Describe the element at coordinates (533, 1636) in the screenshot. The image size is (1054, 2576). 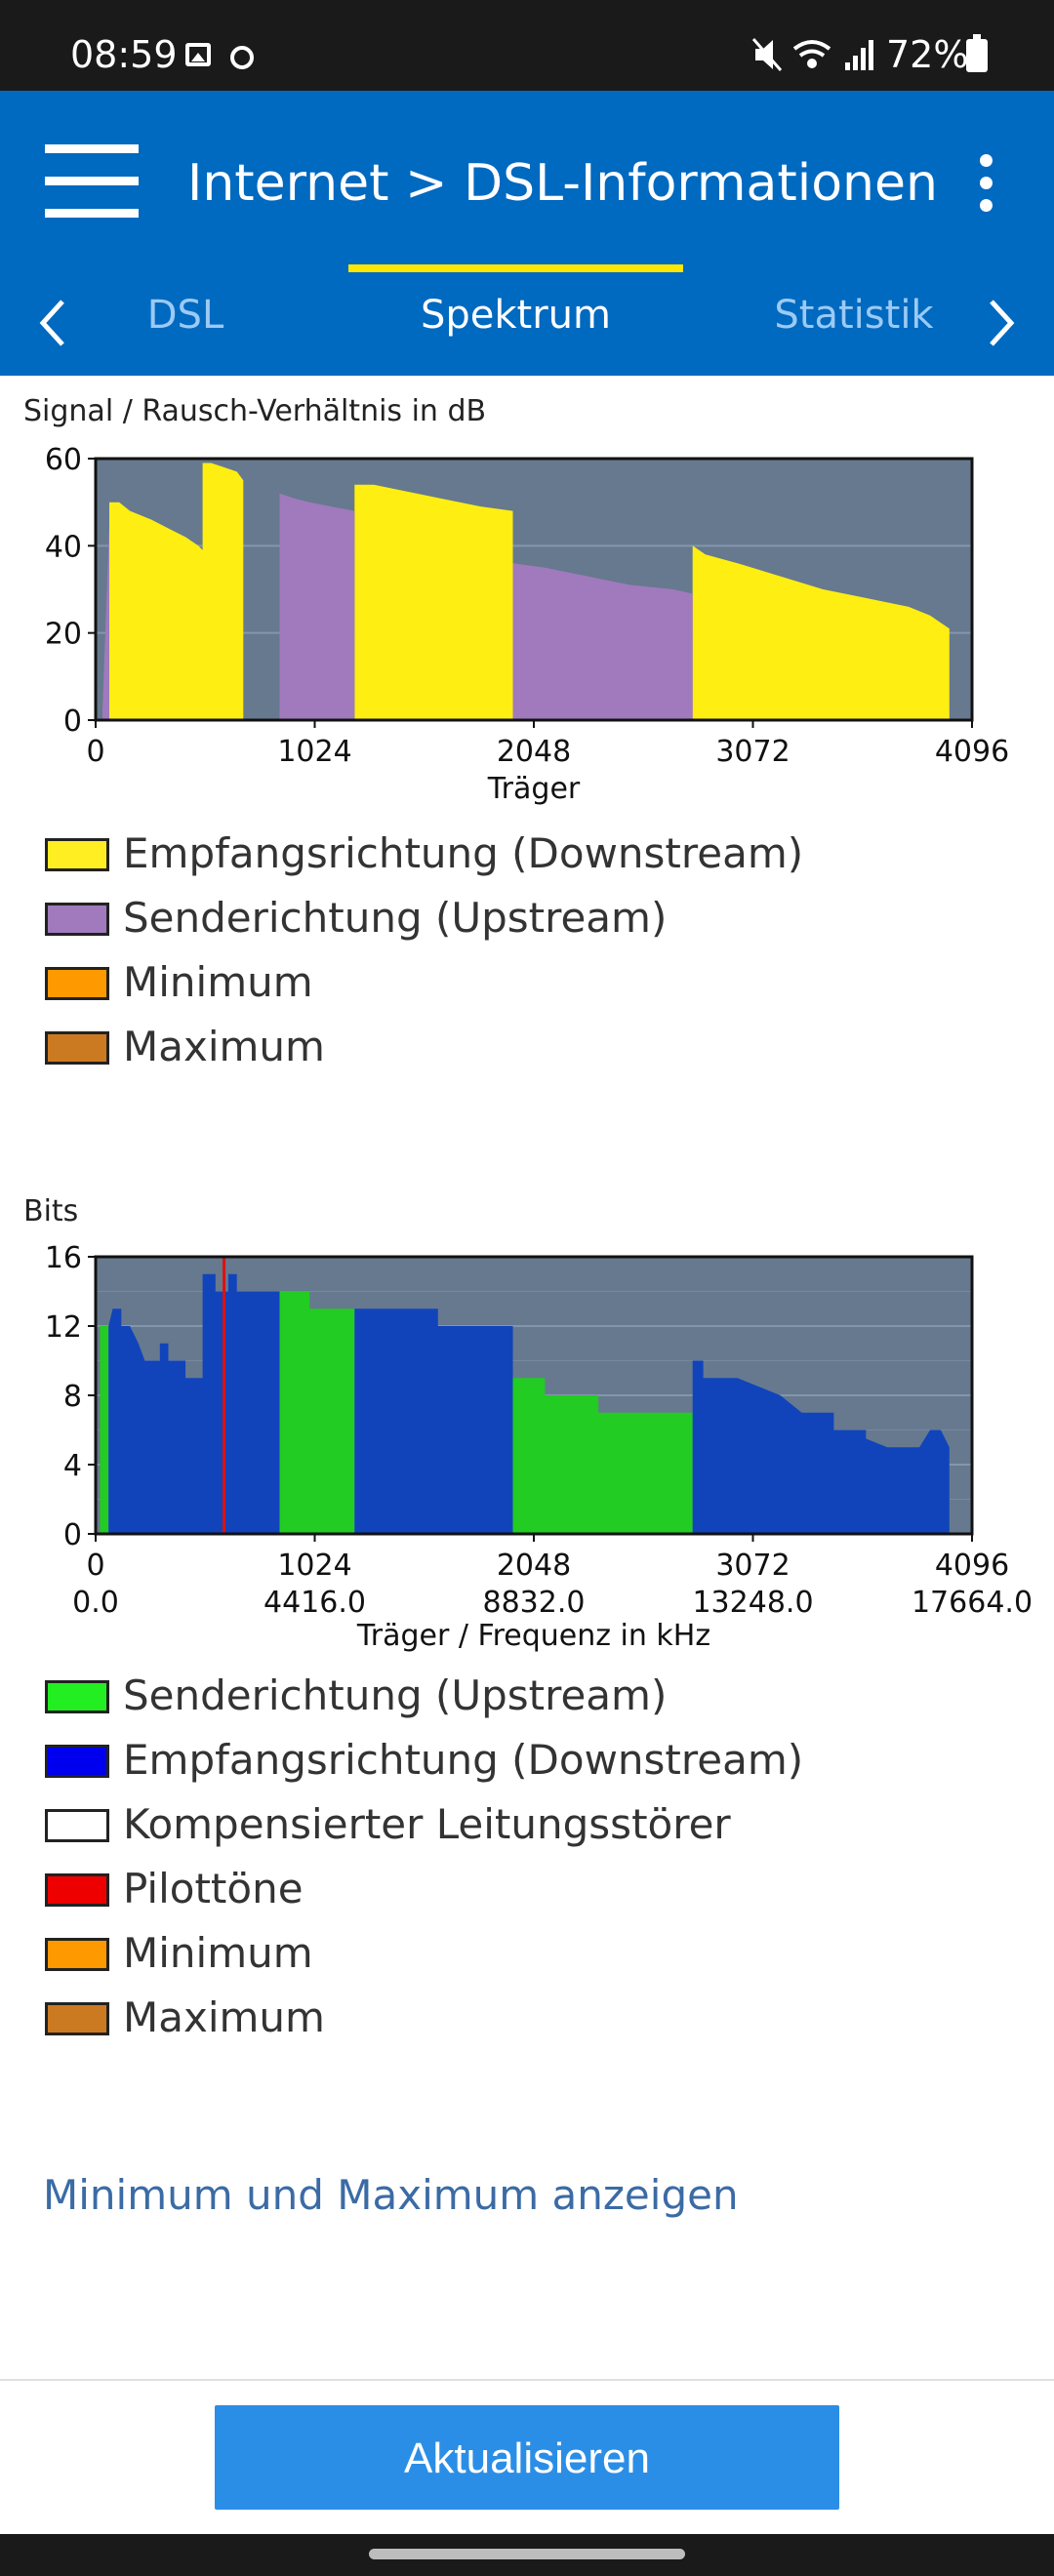
I see `x-axis-label: Träger / Frequenz in kHz` at that location.